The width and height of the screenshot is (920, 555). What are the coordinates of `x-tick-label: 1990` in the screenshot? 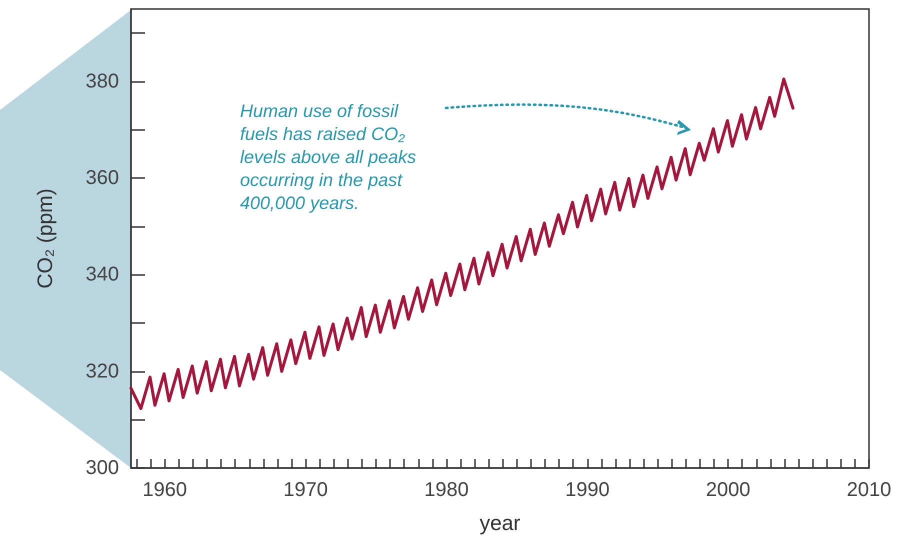 It's located at (587, 490).